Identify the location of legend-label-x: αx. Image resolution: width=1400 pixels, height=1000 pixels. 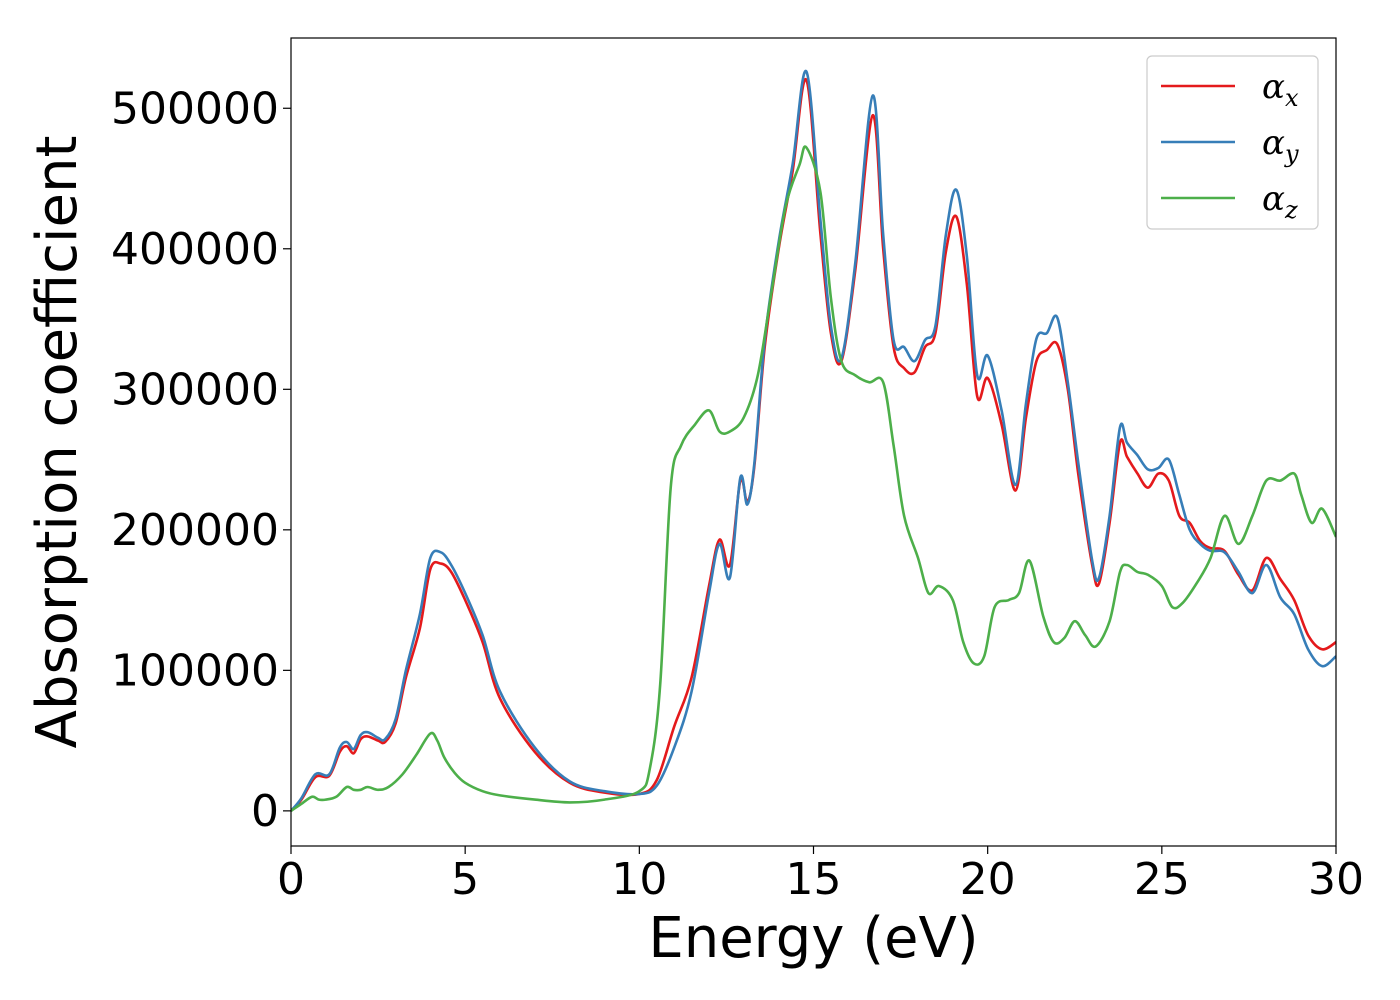
(1280, 89).